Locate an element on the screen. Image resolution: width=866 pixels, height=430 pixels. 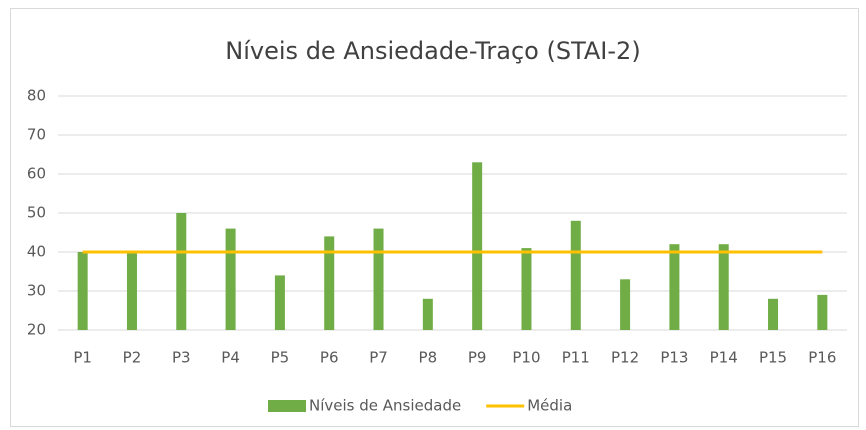
legend-label: Média is located at coordinates (549, 406).